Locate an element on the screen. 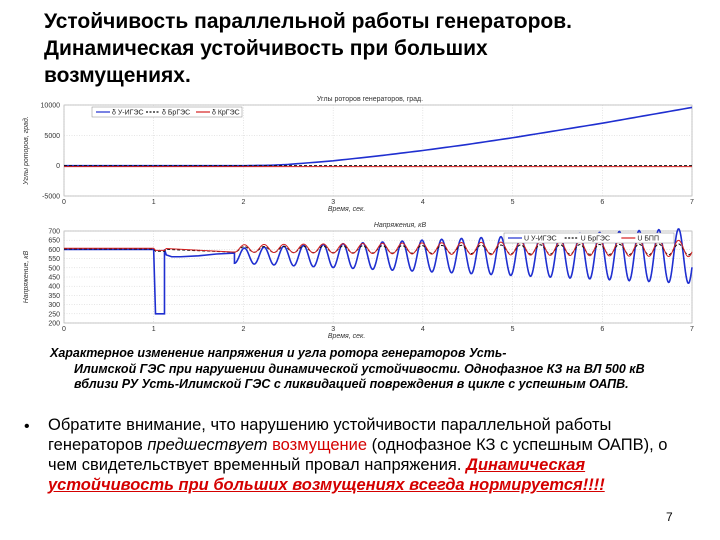  bullet-emphasis: предшествует is located at coordinates (207, 445).